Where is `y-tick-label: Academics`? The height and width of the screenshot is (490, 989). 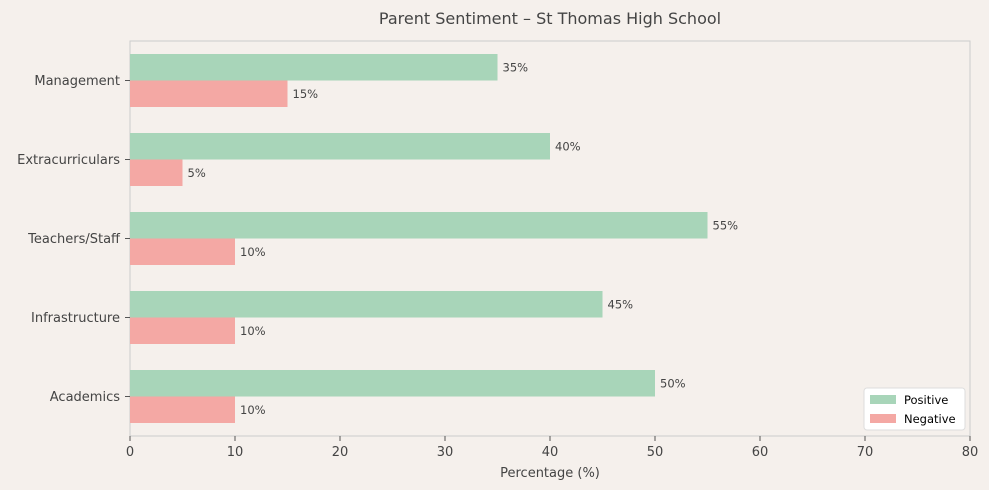 y-tick-label: Academics is located at coordinates (85, 397).